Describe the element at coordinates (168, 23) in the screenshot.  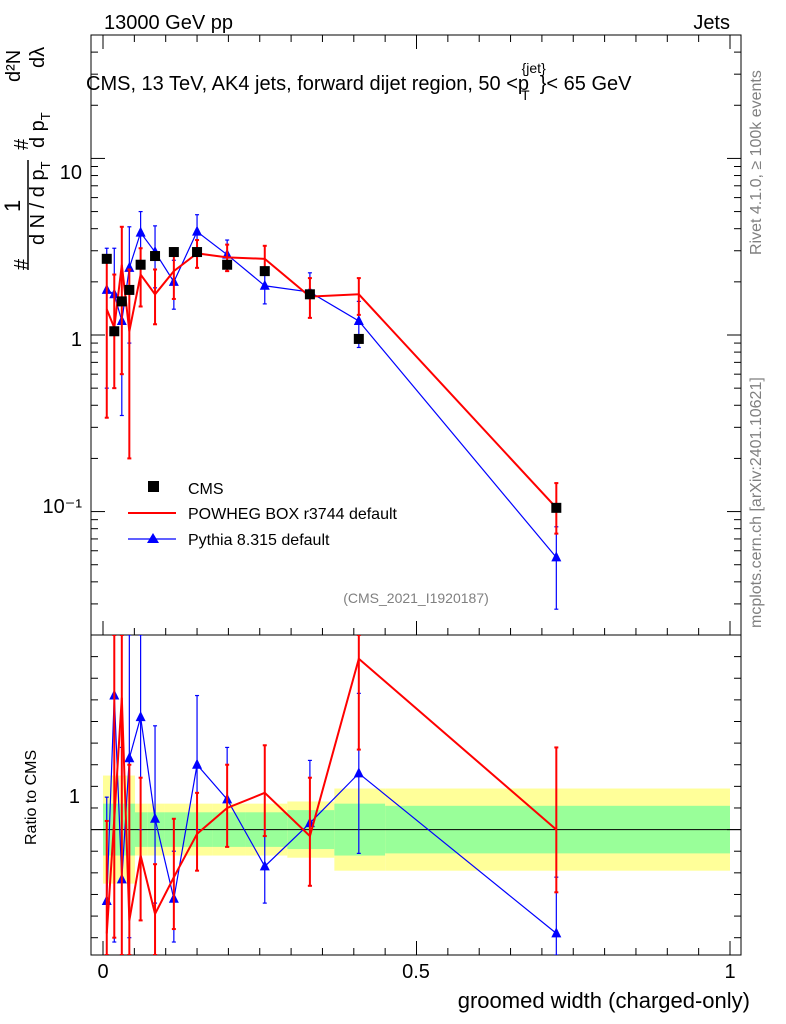
I see `header-left: 13000 GeV pp` at that location.